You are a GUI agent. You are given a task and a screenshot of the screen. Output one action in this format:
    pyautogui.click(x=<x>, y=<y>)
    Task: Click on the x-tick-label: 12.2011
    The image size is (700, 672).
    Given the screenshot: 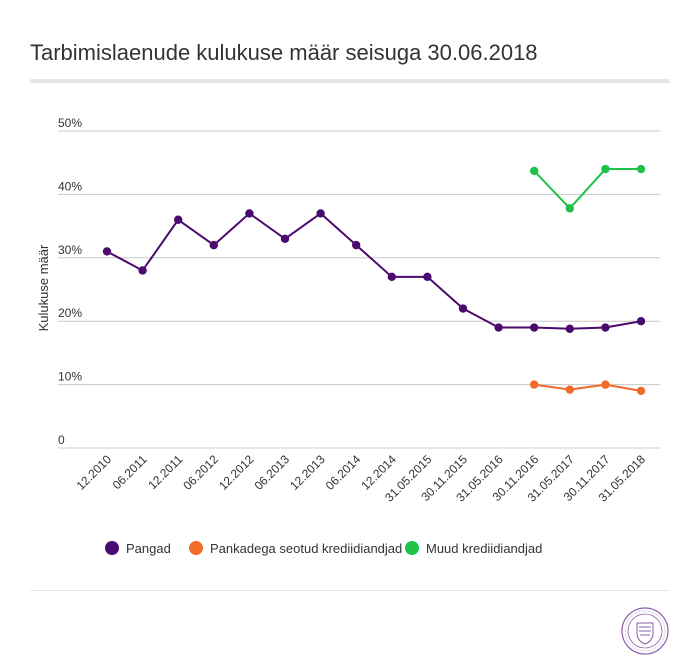 What is the action you would take?
    pyautogui.click(x=165, y=472)
    